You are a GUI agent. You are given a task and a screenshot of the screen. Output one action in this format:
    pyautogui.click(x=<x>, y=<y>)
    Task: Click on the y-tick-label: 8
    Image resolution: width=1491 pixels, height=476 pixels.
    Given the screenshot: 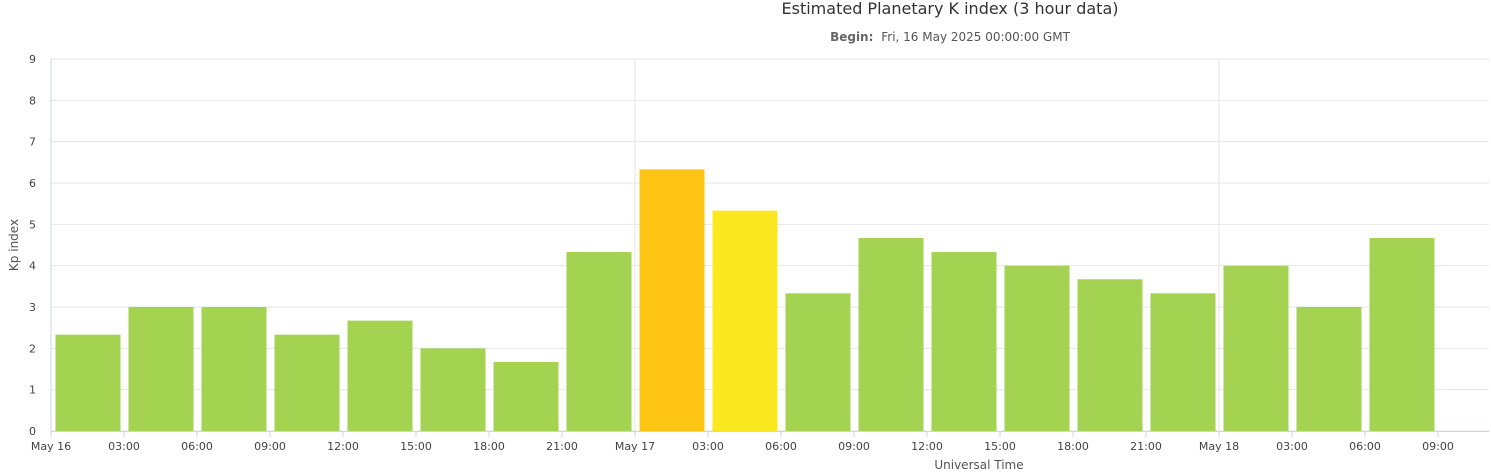 What is the action you would take?
    pyautogui.click(x=32, y=100)
    